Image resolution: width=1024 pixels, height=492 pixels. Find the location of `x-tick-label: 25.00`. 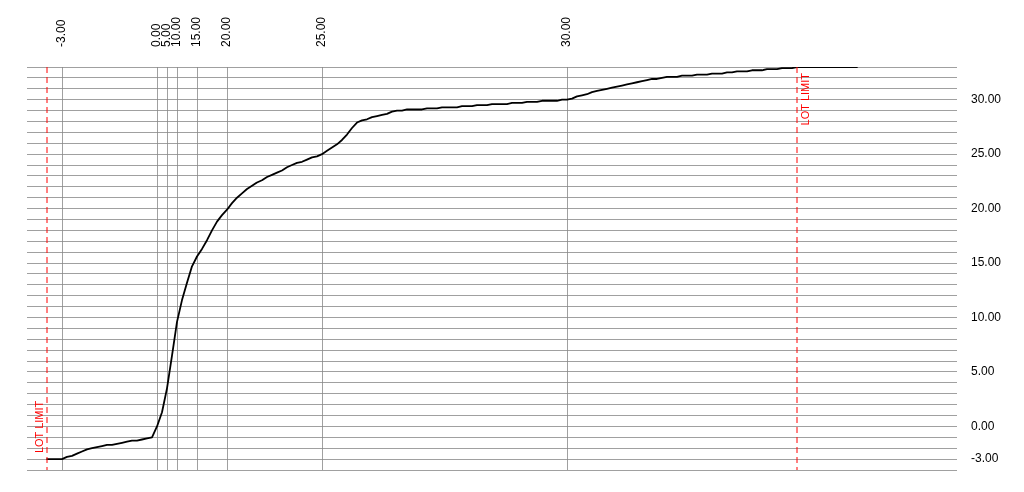

x-tick-label: 25.00 is located at coordinates (321, 31).